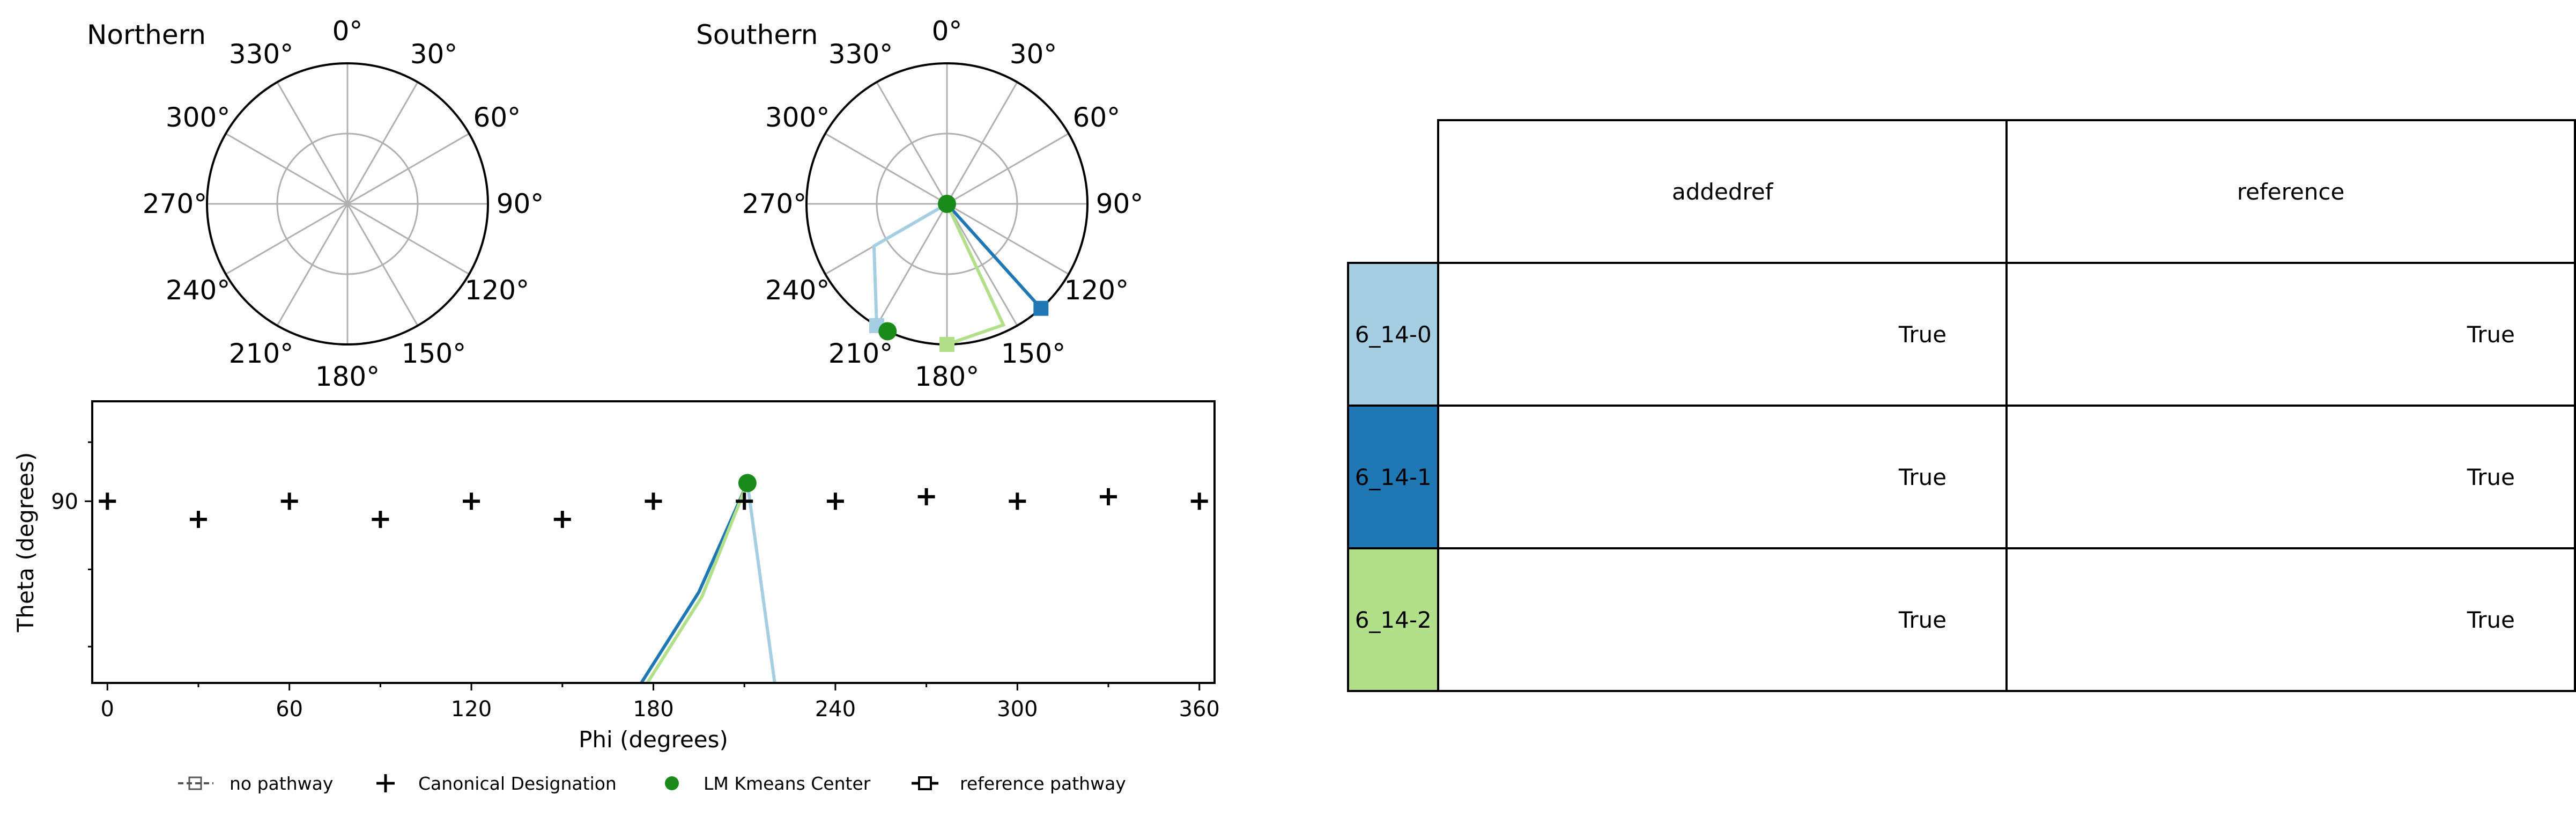  What do you see at coordinates (757, 34) in the screenshot?
I see `southern-title: Southern` at bounding box center [757, 34].